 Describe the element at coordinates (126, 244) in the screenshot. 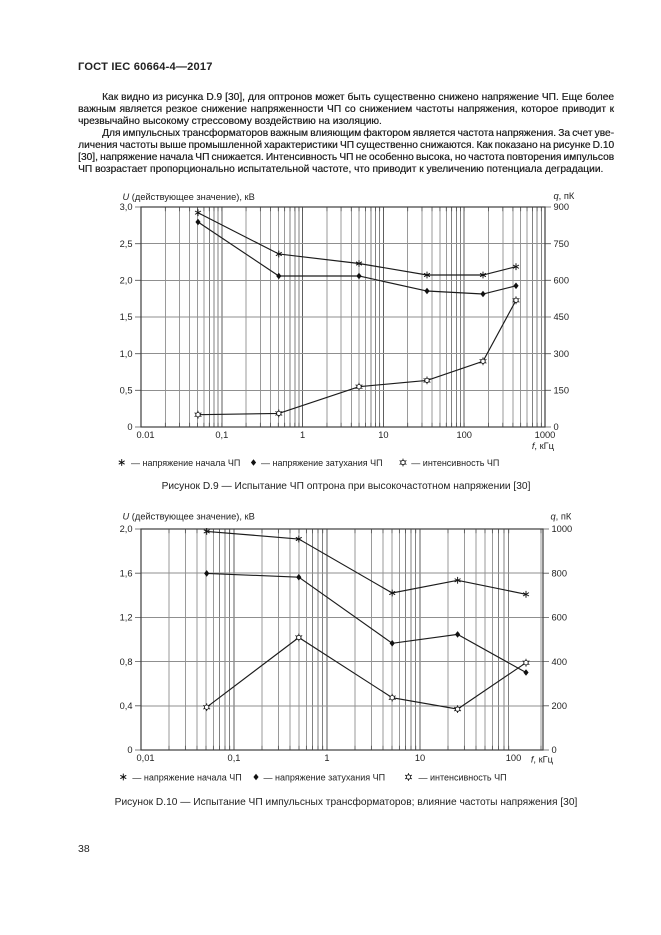

I see `svg-text: 2,5` at that location.